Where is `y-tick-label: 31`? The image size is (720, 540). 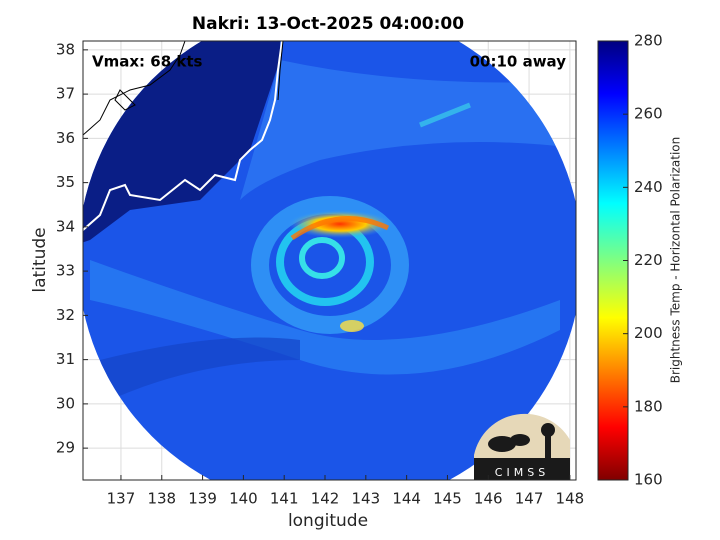
y-tick-label: 31 is located at coordinates (65, 359).